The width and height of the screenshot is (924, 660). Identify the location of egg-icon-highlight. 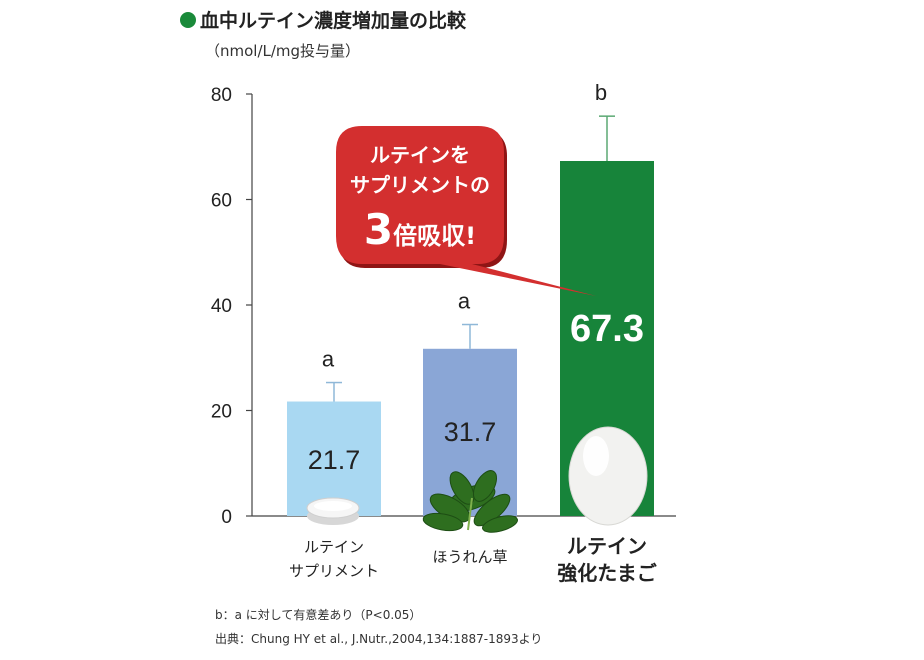
(596, 456).